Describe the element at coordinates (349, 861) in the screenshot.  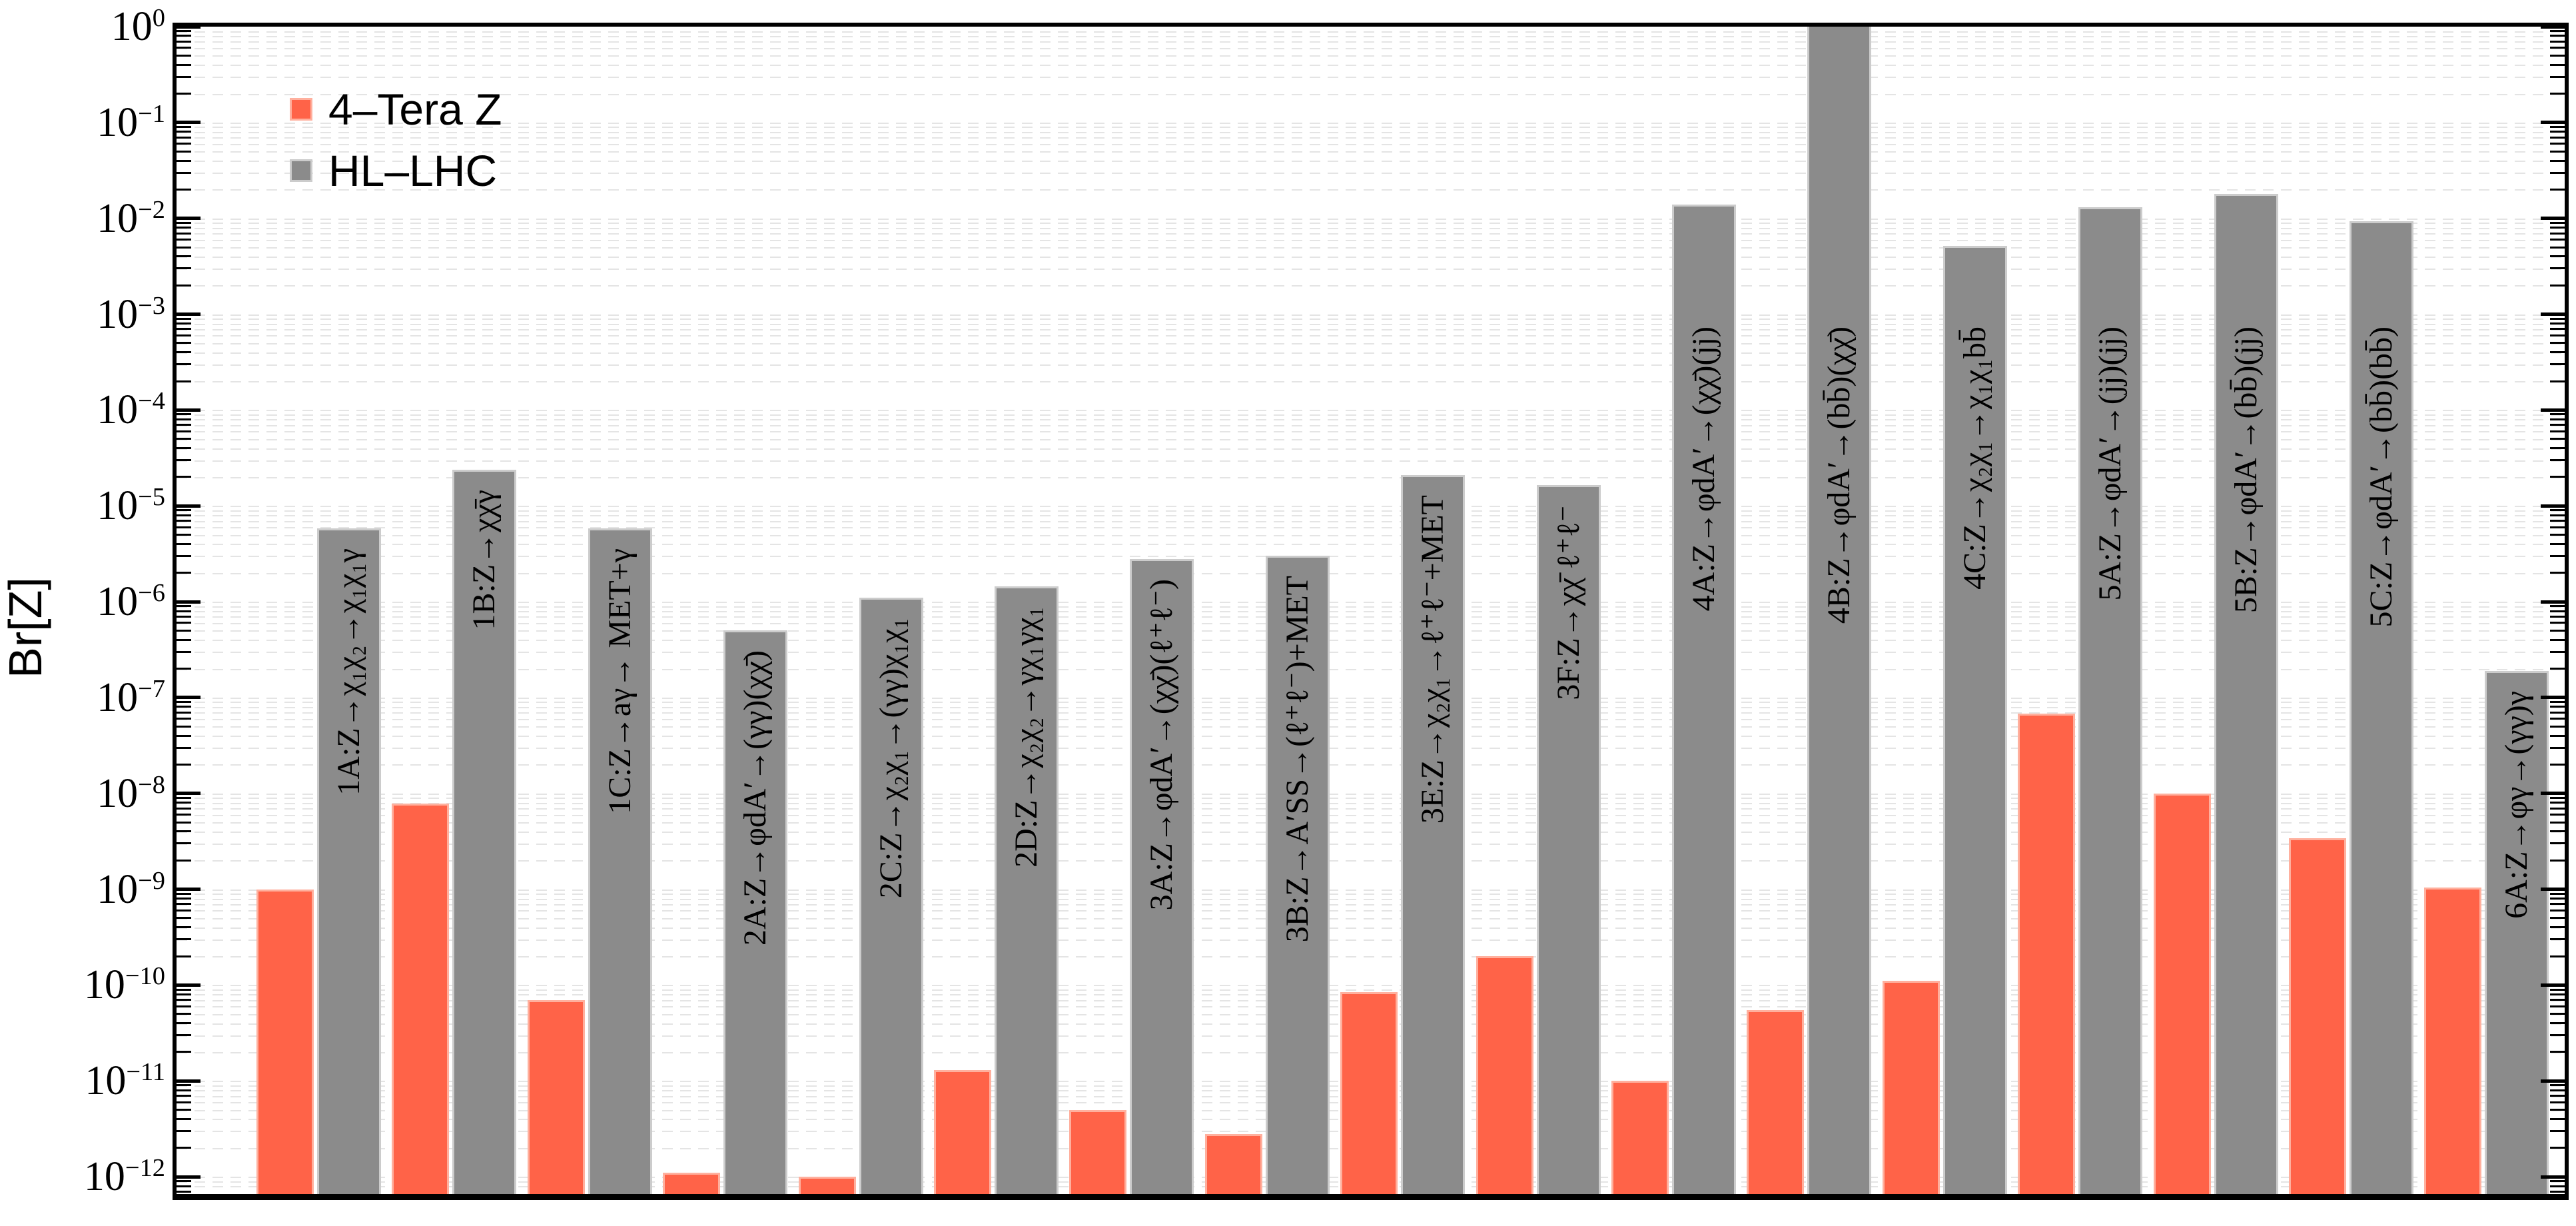
I see `bar-hl-lhc-1A` at that location.